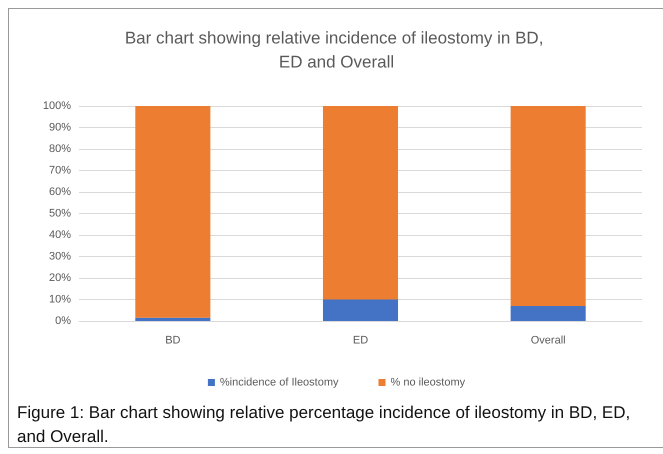  What do you see at coordinates (60, 128) in the screenshot?
I see `y-tick-label: 90%` at bounding box center [60, 128].